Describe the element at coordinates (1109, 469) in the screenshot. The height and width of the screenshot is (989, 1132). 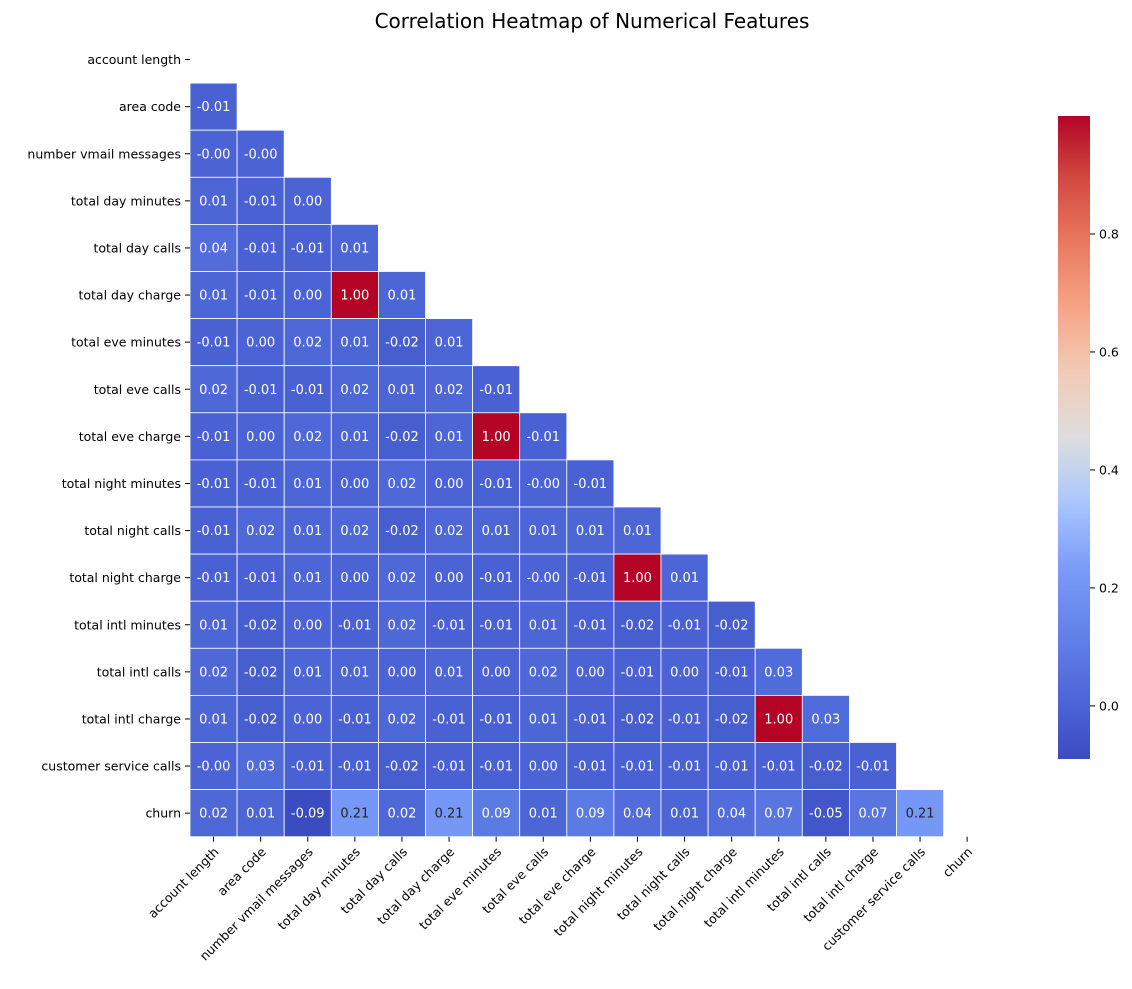
I see `colorbar-tick-label: 0.4` at that location.